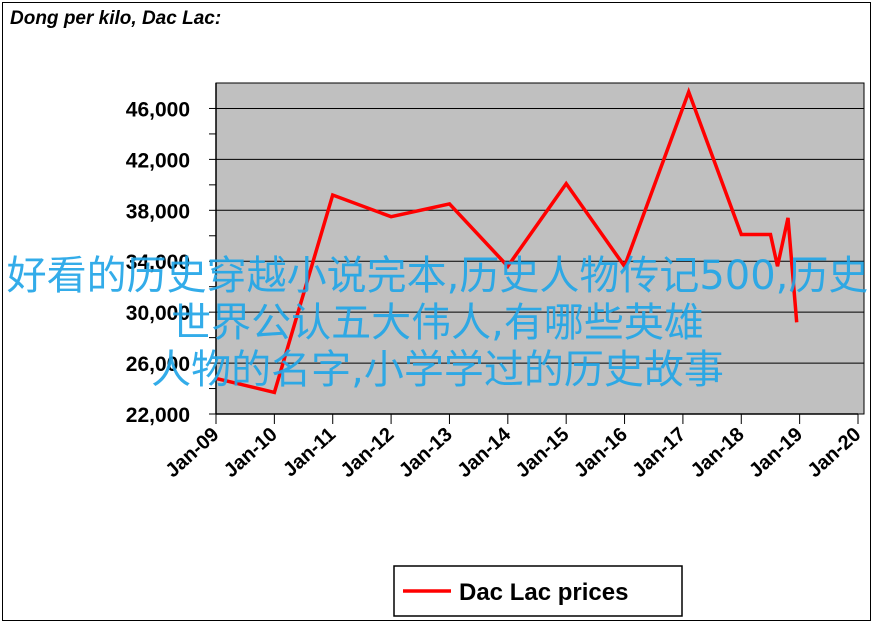 This screenshot has height=625, width=875. What do you see at coordinates (158, 415) in the screenshot?
I see `y-tick-label: 22,000` at bounding box center [158, 415].